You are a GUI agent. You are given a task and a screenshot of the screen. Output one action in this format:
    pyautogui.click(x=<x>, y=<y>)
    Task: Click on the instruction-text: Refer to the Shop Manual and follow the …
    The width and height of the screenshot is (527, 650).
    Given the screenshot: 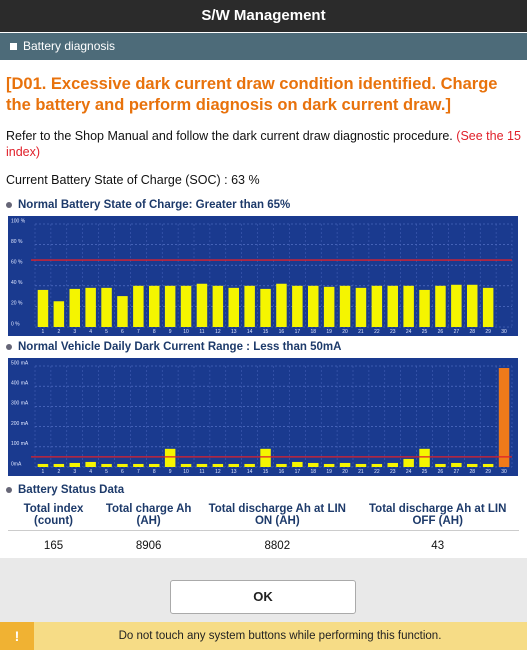 What is the action you would take?
    pyautogui.click(x=229, y=136)
    